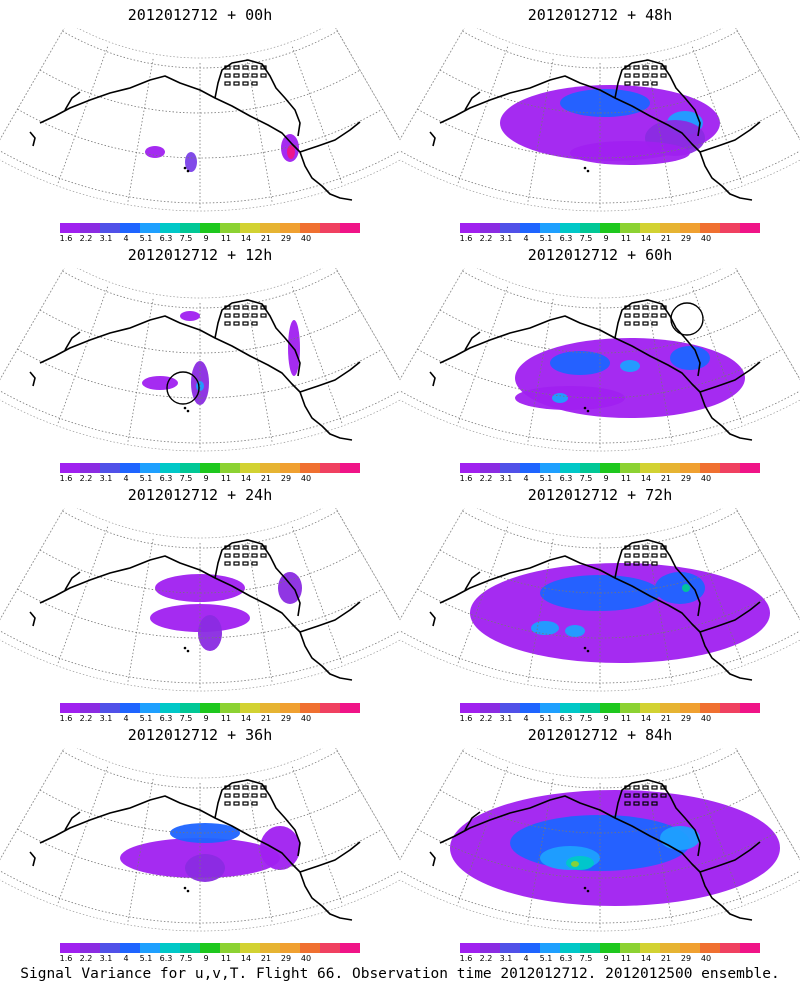 This screenshot has width=800, height=1000. I want to click on colorbar, so click(610, 708).